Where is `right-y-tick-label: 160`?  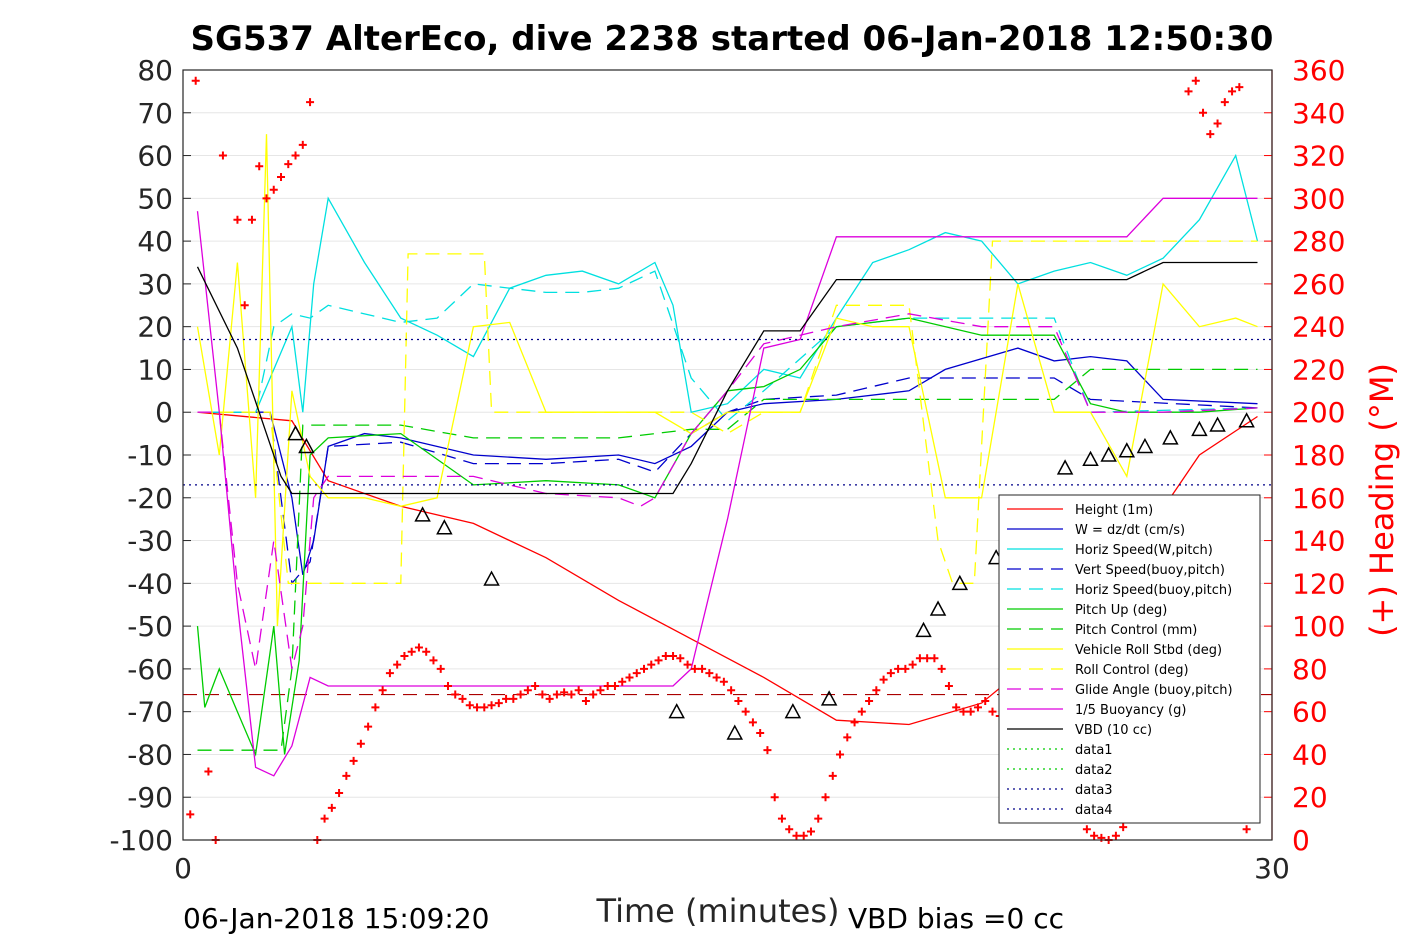 right-y-tick-label: 160 is located at coordinates (1318, 498).